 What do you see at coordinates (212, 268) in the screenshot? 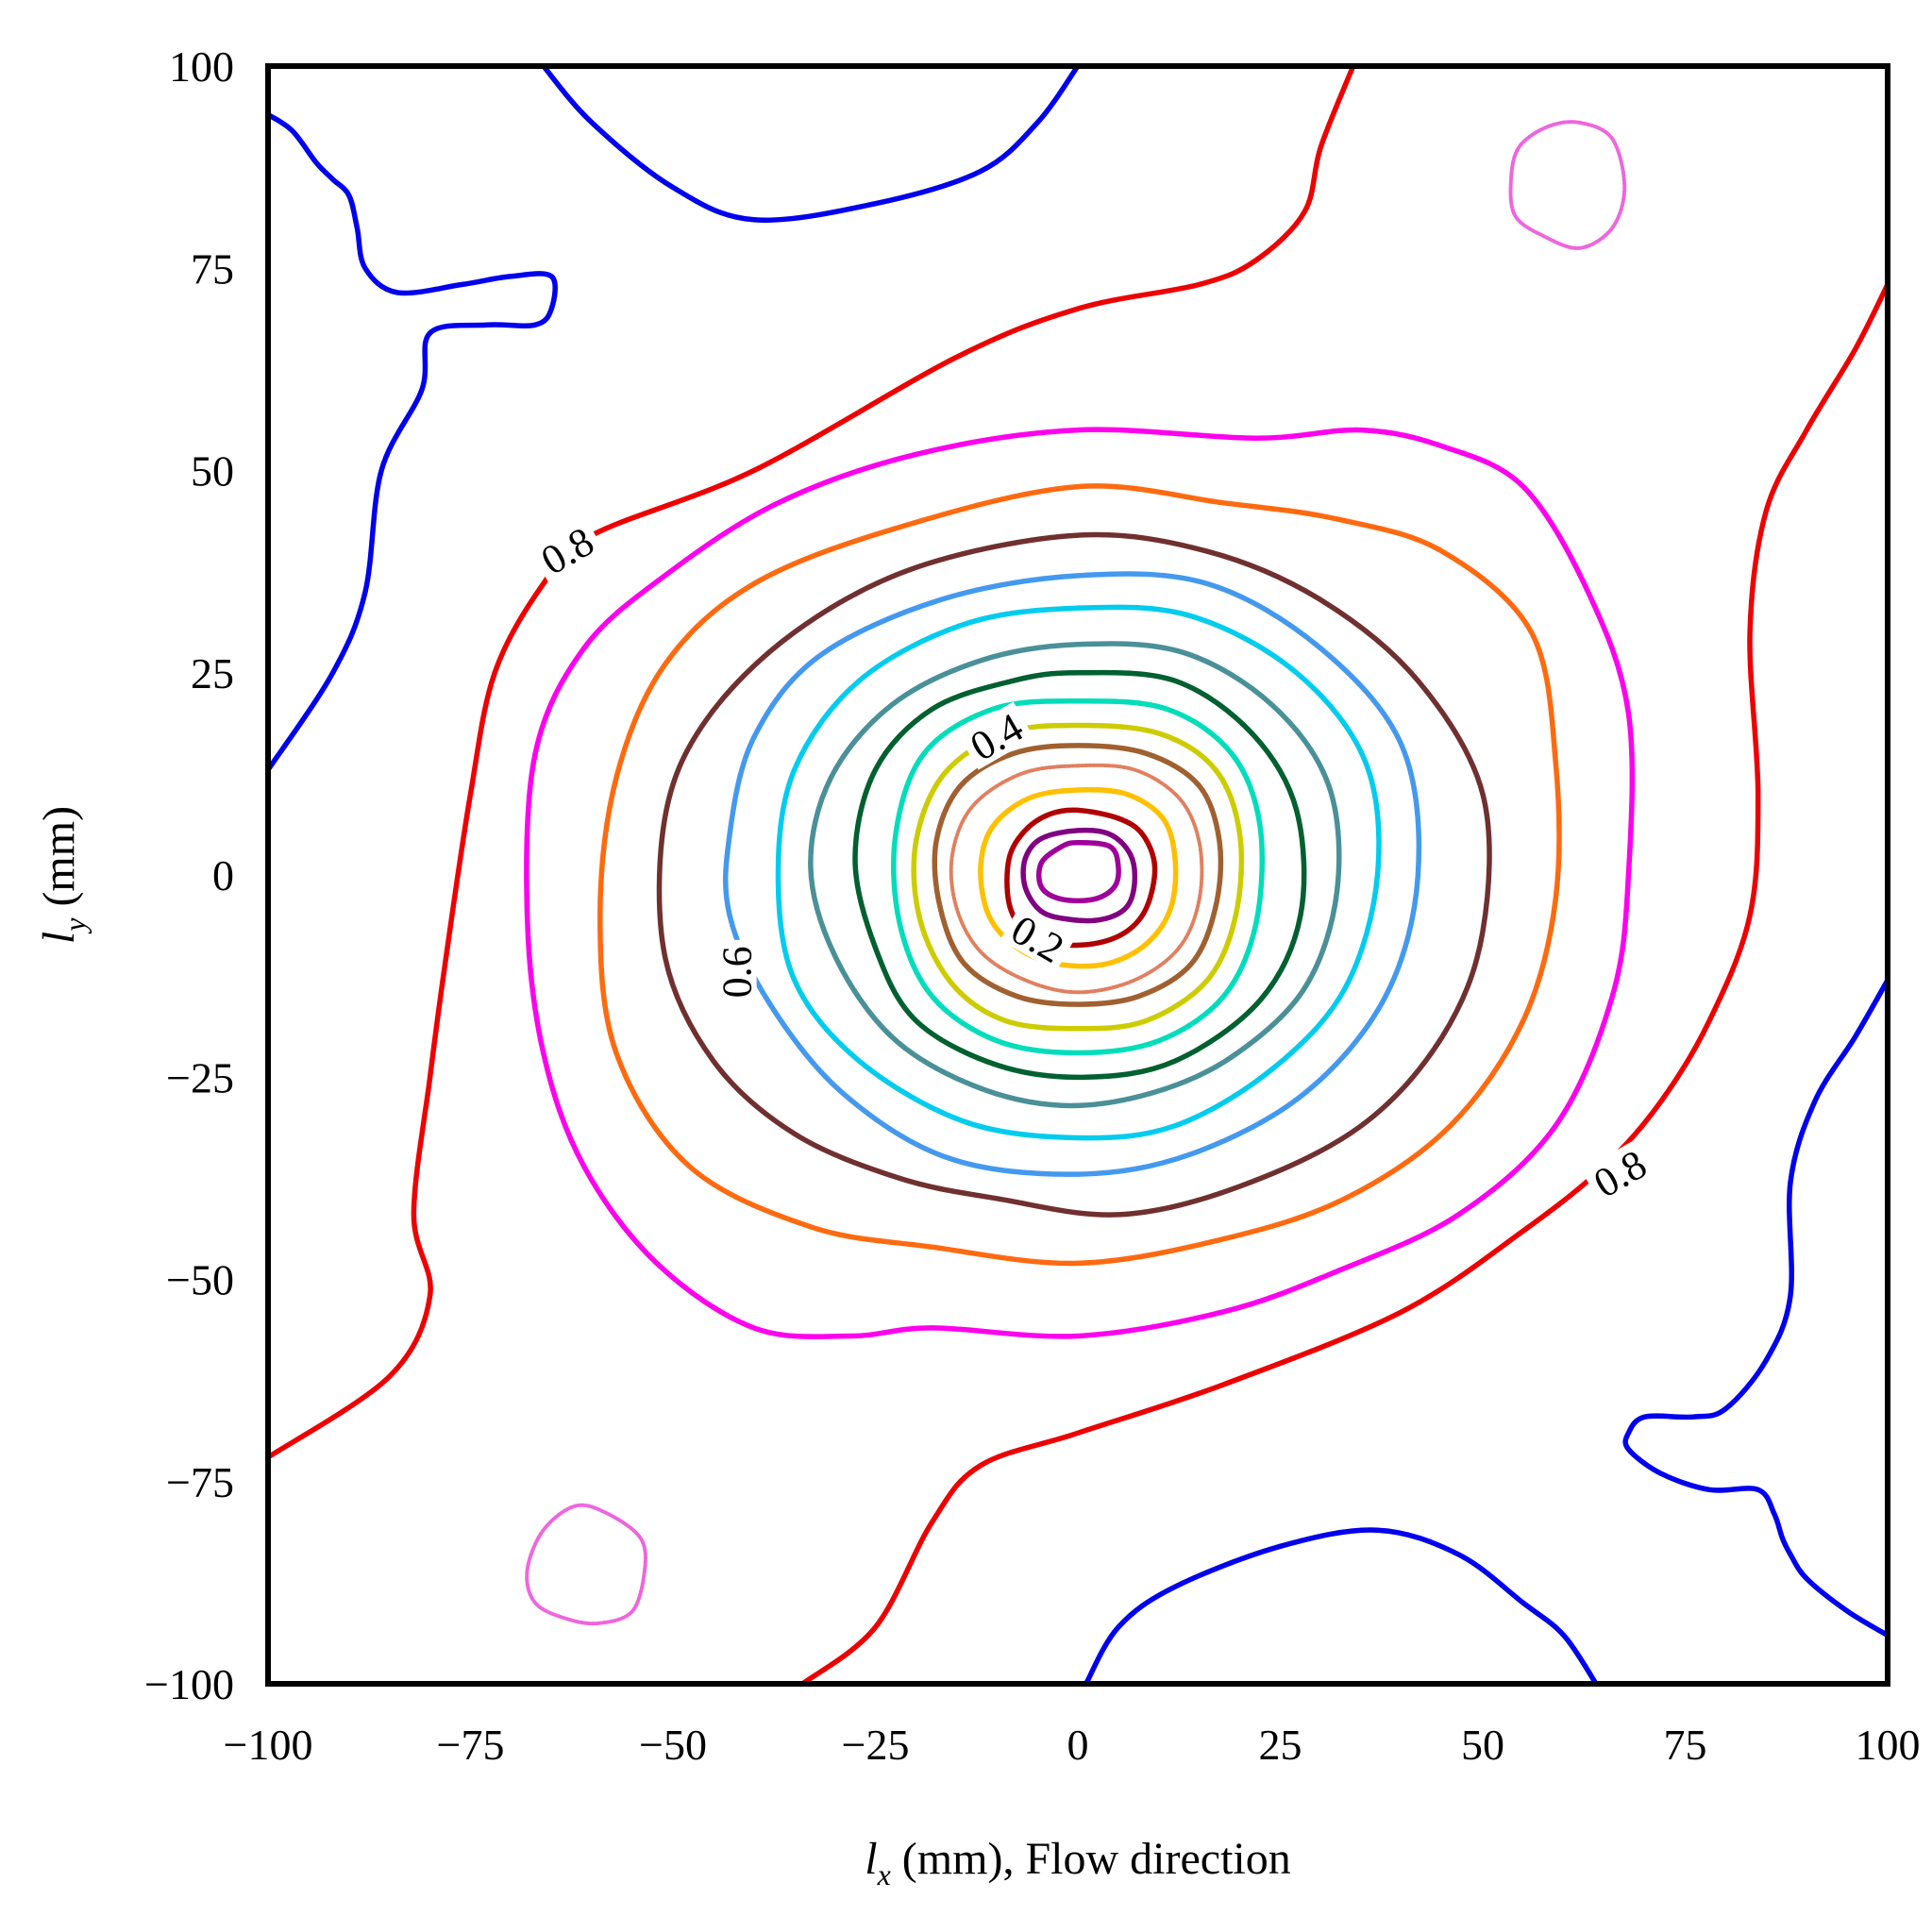
I see `y-tick-label: 75` at bounding box center [212, 268].